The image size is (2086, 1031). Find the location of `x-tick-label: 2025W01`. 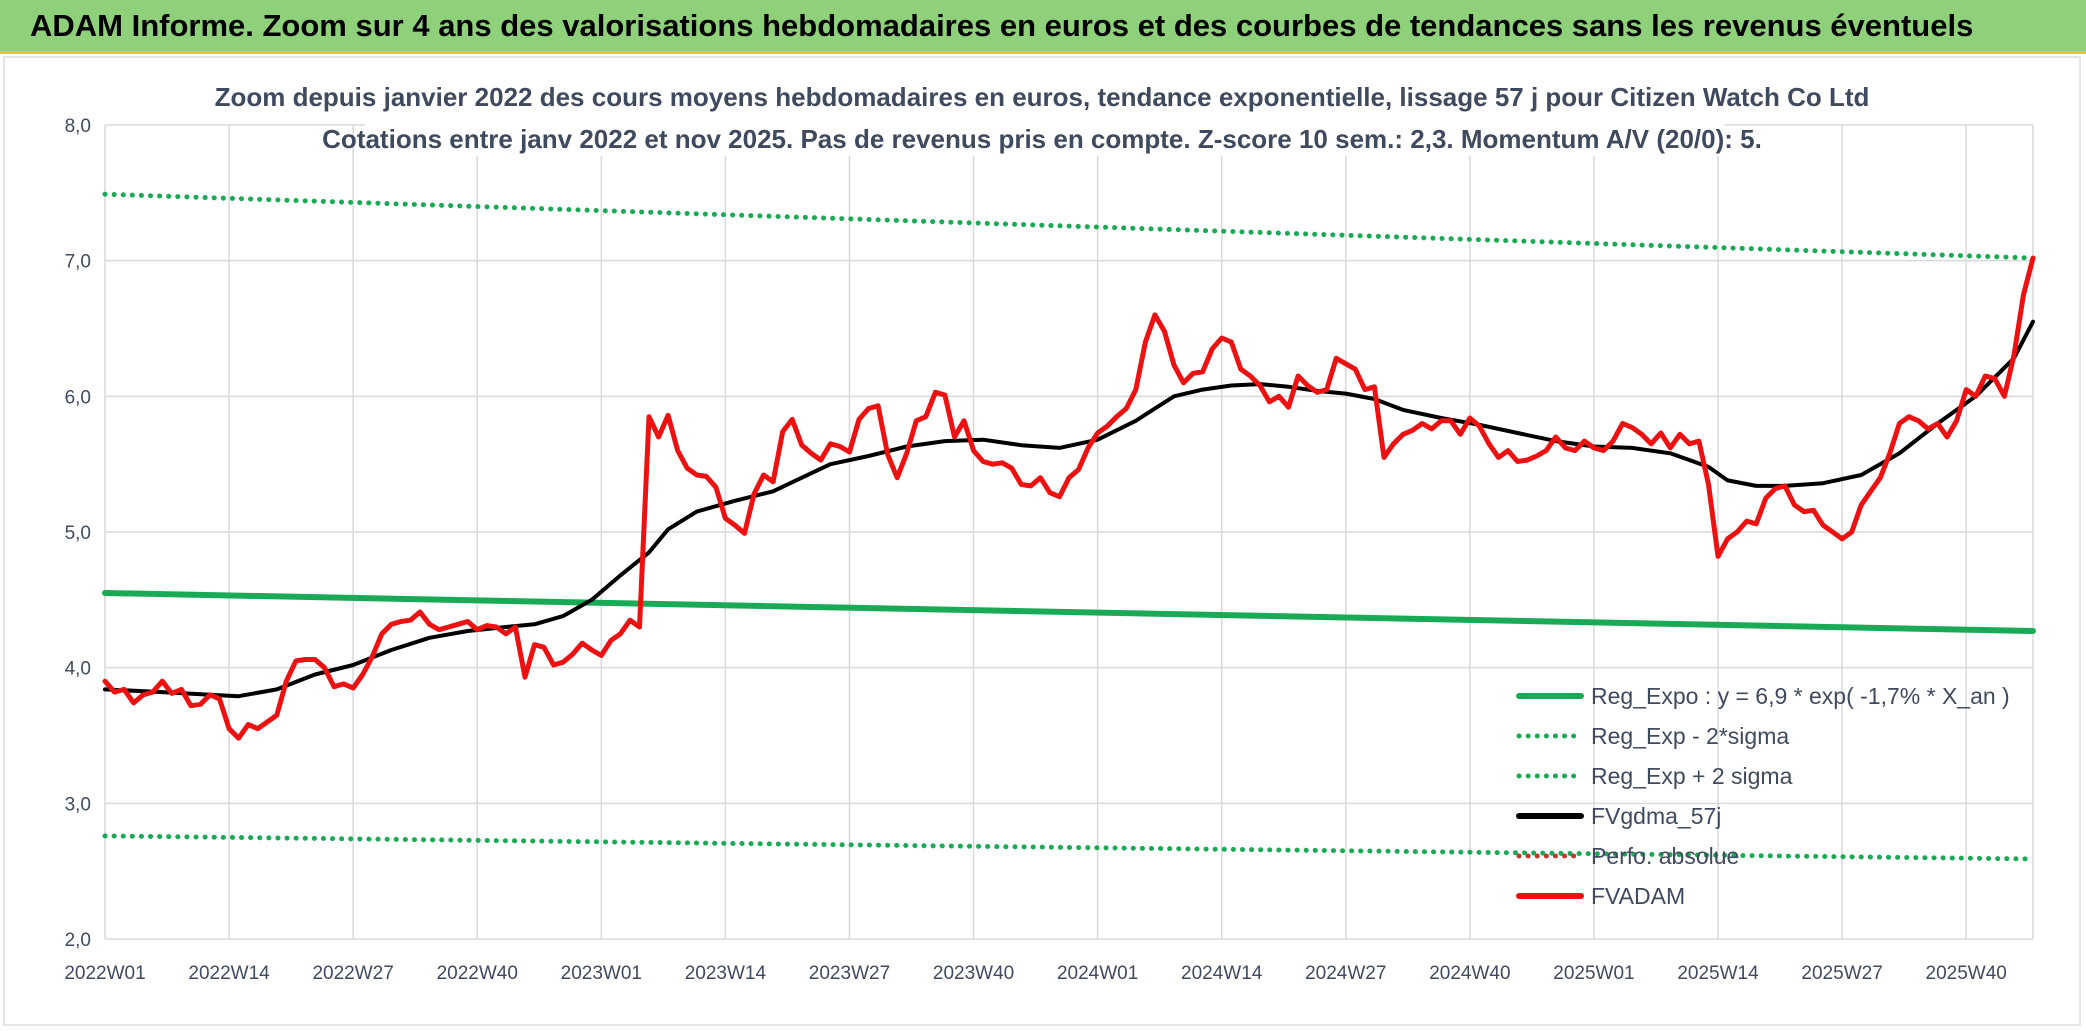

x-tick-label: 2025W01 is located at coordinates (1593, 973).